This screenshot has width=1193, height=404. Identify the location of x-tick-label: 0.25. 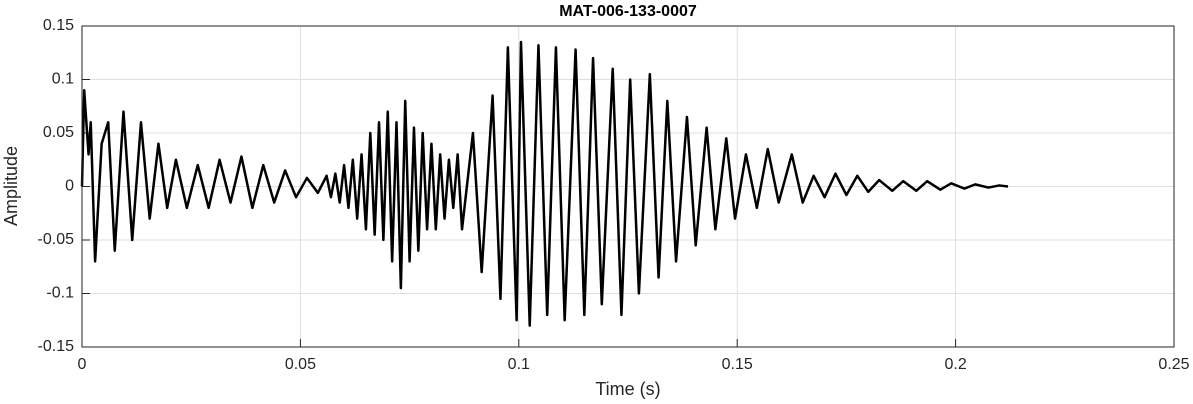
(1173, 364).